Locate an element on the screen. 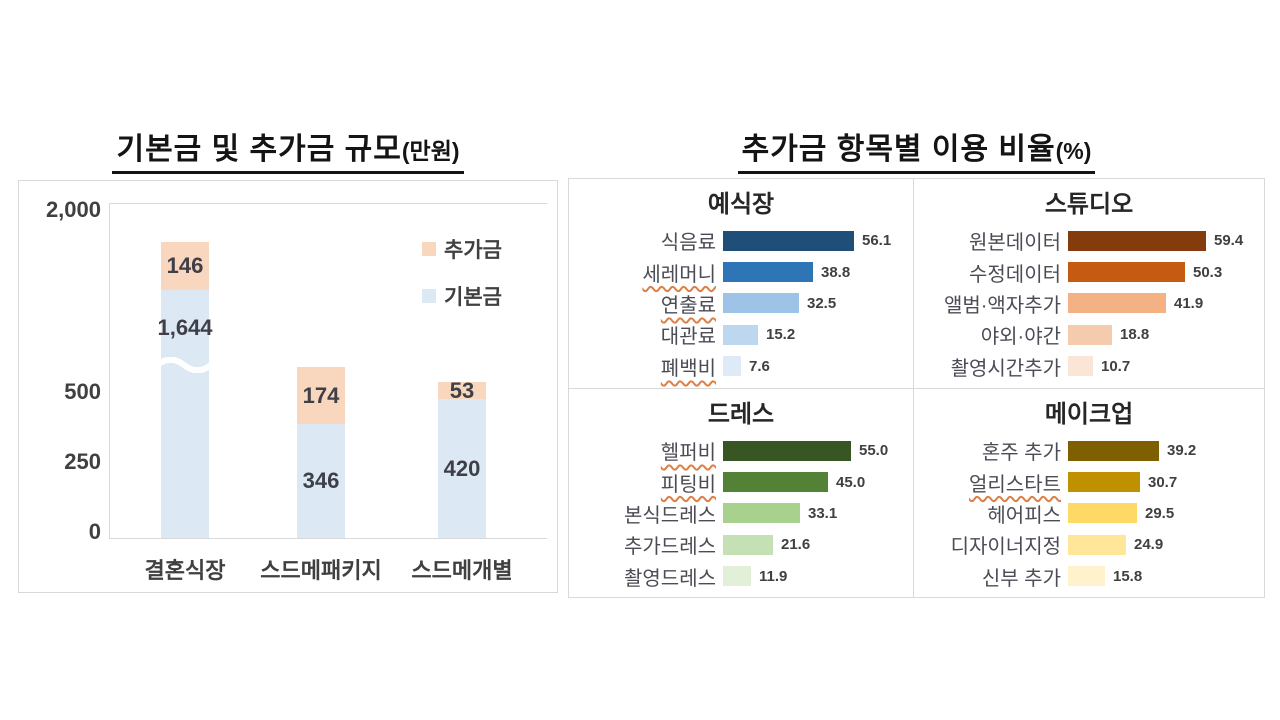 This screenshot has height=720, width=1280. panel-row: 대관료 15.2 is located at coordinates (743, 334).